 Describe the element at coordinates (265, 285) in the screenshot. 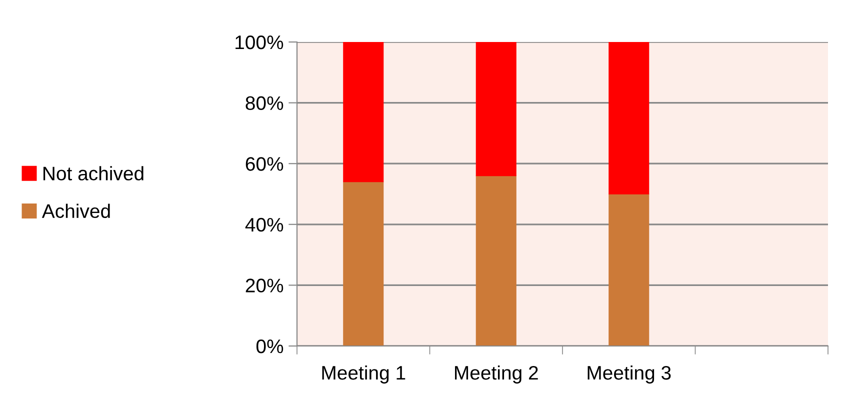

I see `y-tick-label: 20%` at that location.